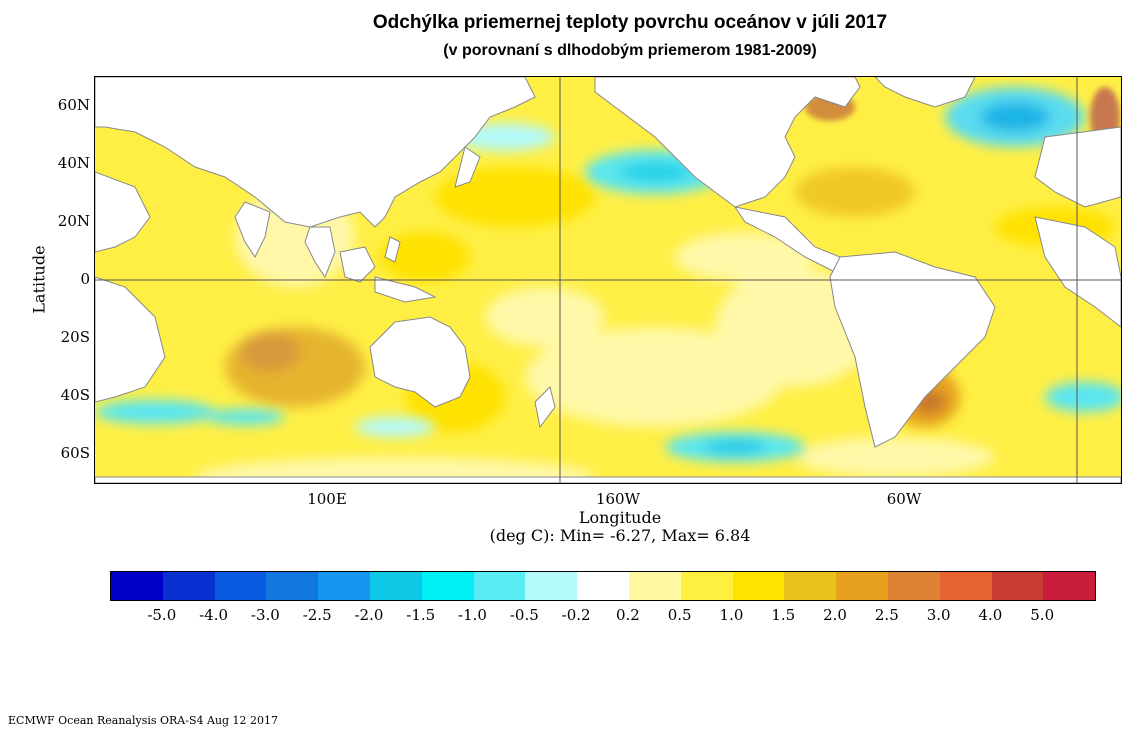 This screenshot has height=741, width=1145. I want to click on y-tick-60s: 60S, so click(75, 453).